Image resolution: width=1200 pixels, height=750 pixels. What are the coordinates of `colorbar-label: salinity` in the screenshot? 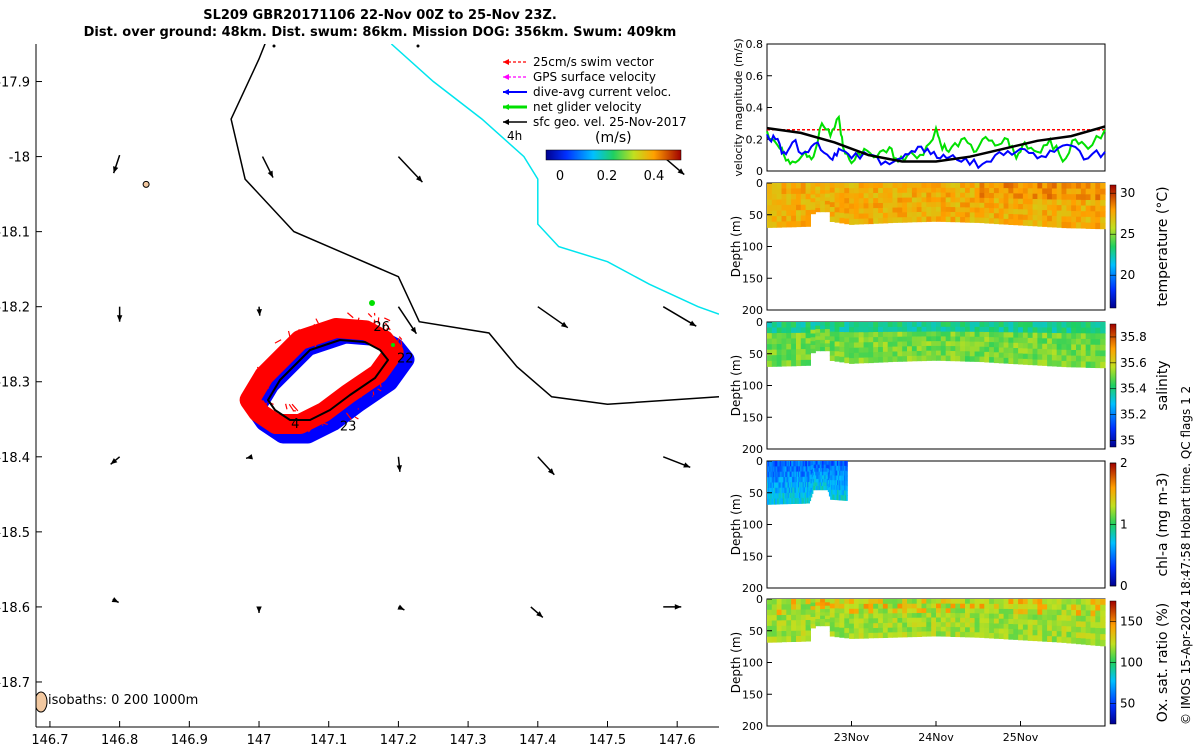 It's located at (1163, 385).